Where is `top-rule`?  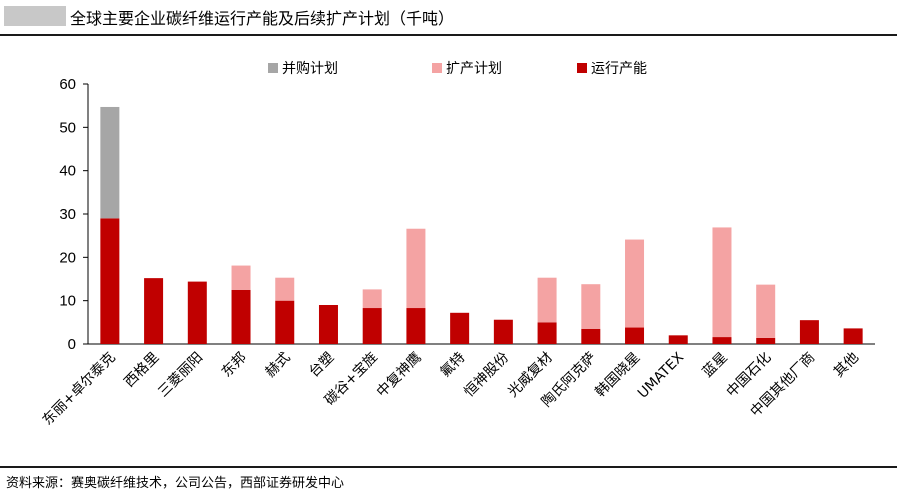 top-rule is located at coordinates (448, 35).